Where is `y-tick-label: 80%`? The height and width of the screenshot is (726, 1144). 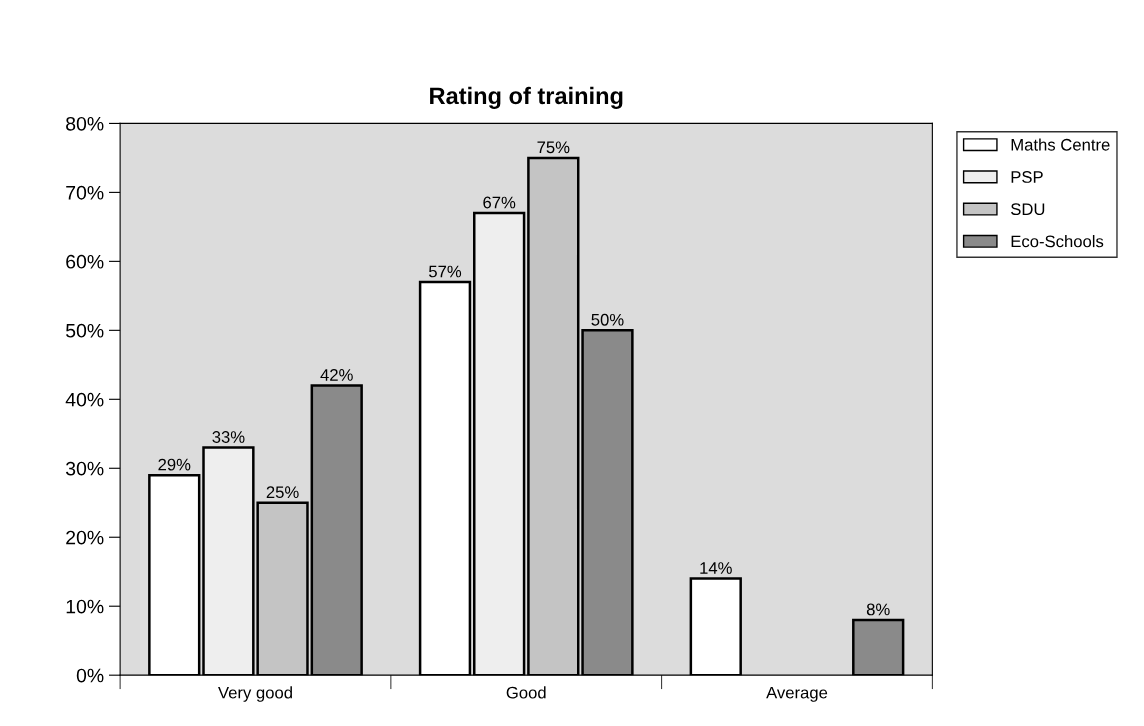
y-tick-label: 80% is located at coordinates (85, 123).